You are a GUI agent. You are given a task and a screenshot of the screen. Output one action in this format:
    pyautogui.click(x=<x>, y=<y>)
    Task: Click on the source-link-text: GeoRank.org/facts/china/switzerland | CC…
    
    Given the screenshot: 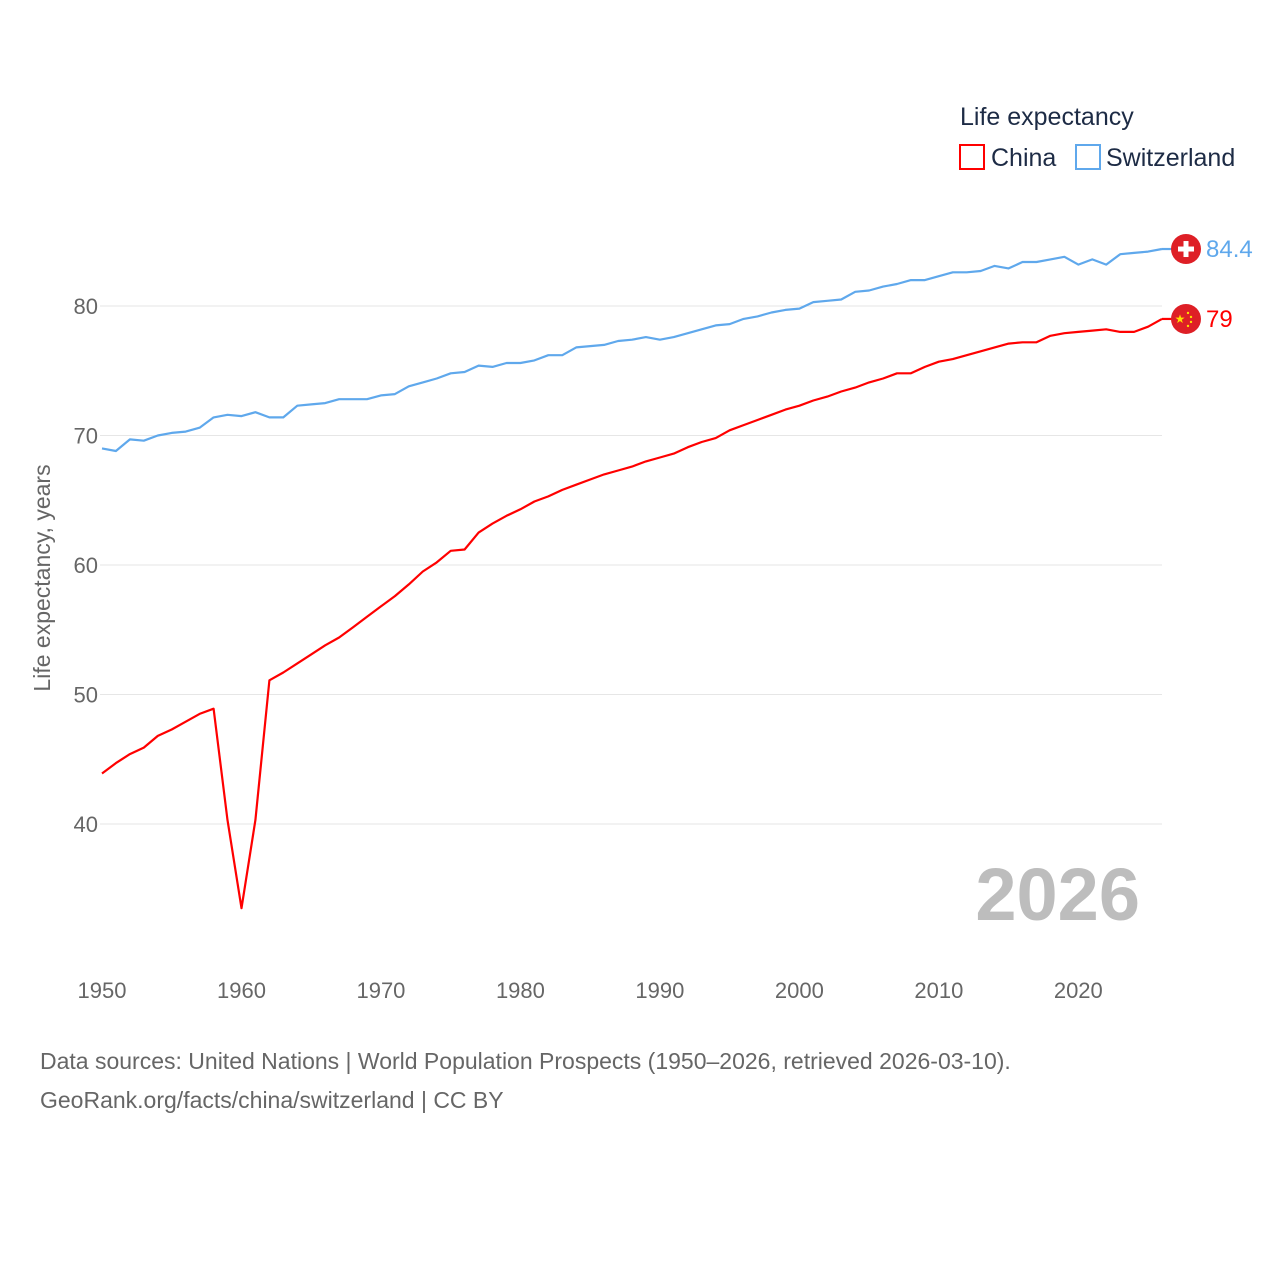 What is the action you would take?
    pyautogui.click(x=272, y=1100)
    